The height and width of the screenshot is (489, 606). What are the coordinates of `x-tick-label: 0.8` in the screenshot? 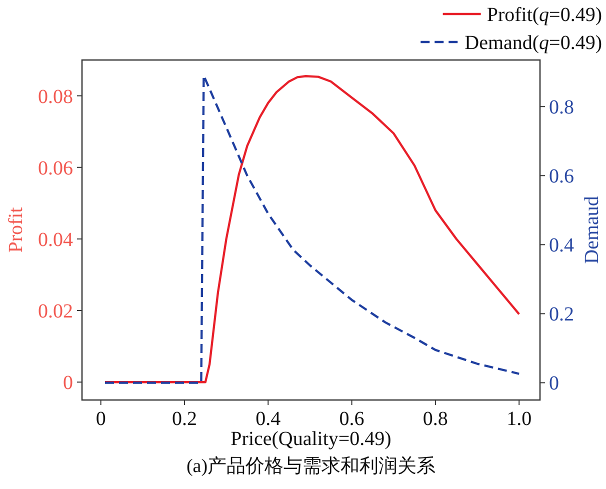 It's located at (435, 419).